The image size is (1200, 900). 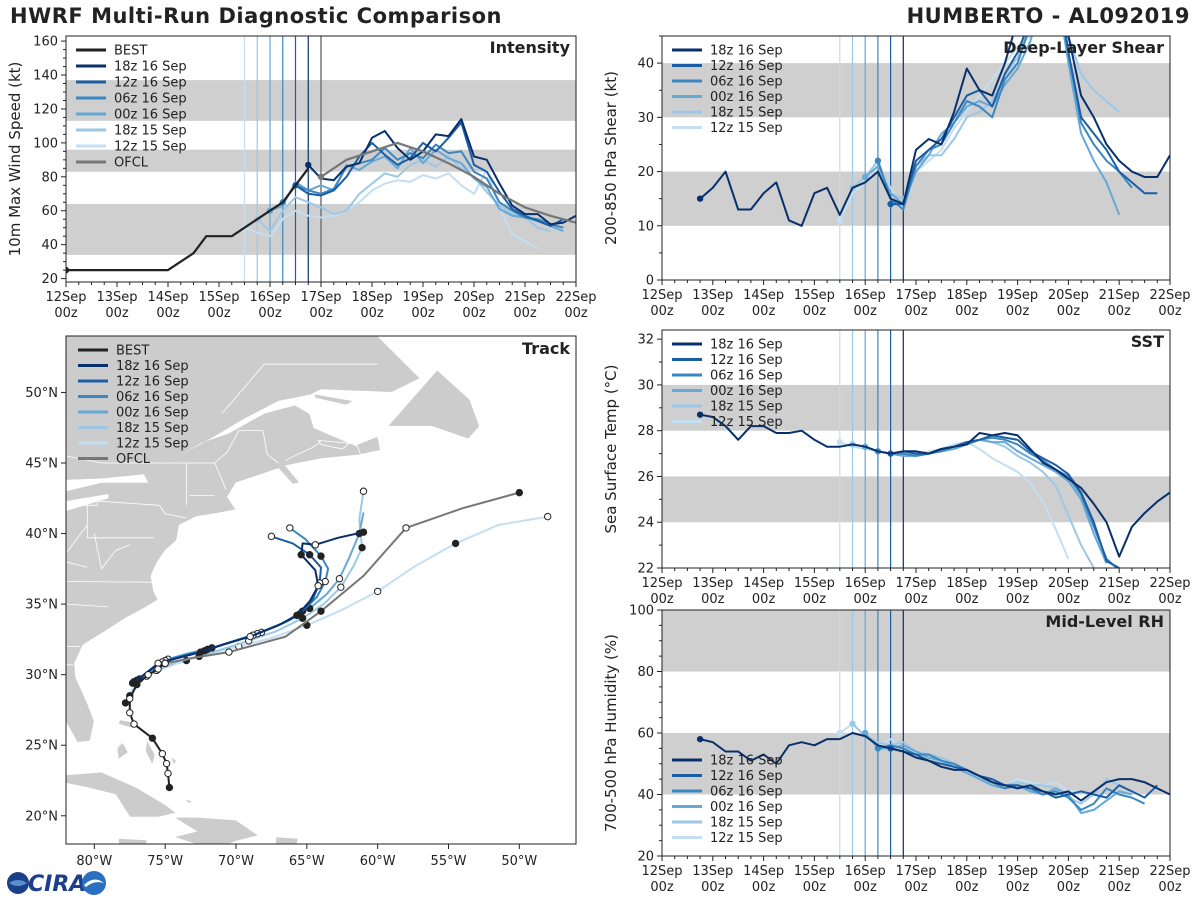 What do you see at coordinates (378, 861) in the screenshot?
I see `lon-tick-label: 60°W` at bounding box center [378, 861].